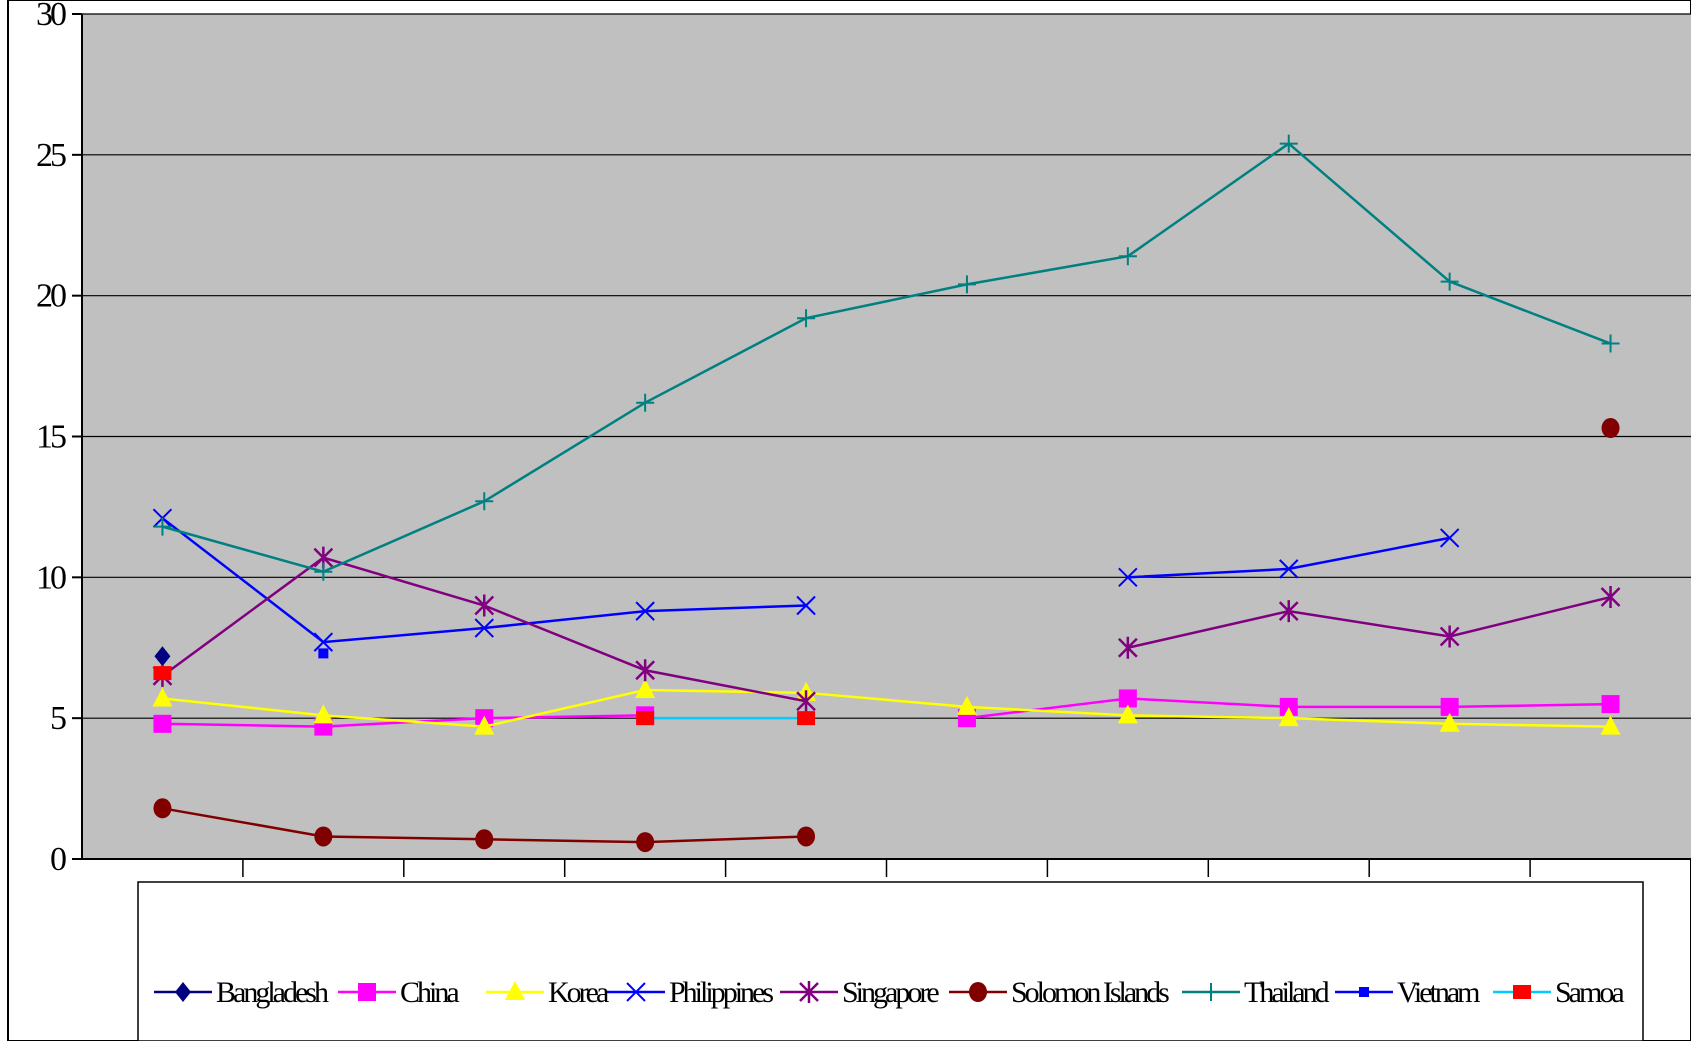 This screenshot has height=1046, width=1691. I want to click on series-china, so click(886, 712).